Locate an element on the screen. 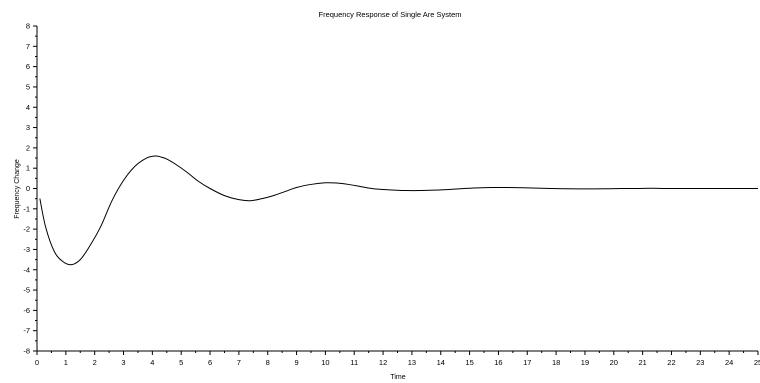 The width and height of the screenshot is (760, 383). chart-title: Frequency Response of Single Are System is located at coordinates (390, 14).